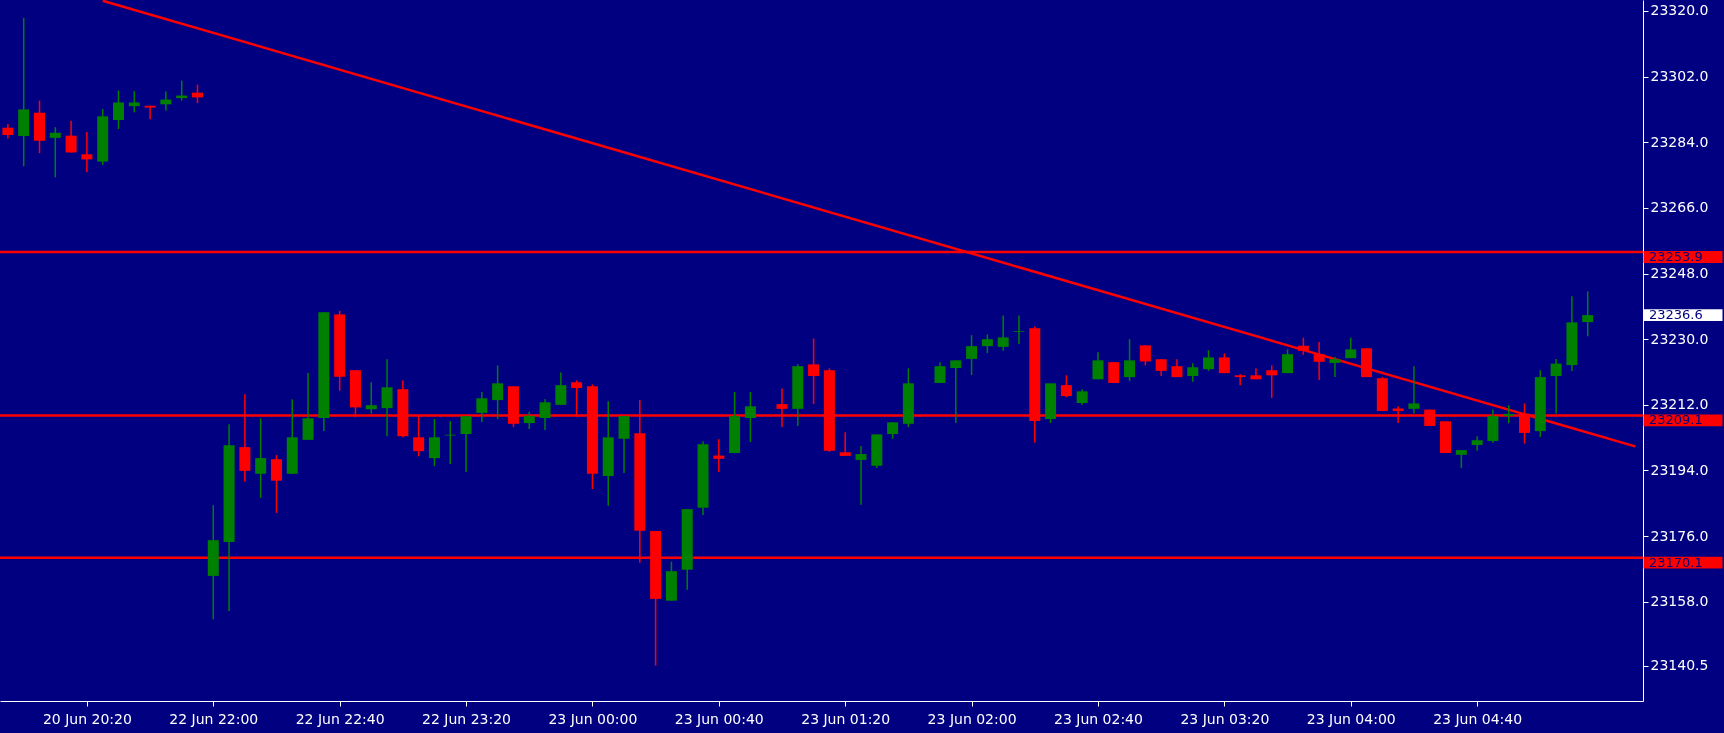 The width and height of the screenshot is (1724, 733). I want to click on text: 23236.6, so click(1676, 315).